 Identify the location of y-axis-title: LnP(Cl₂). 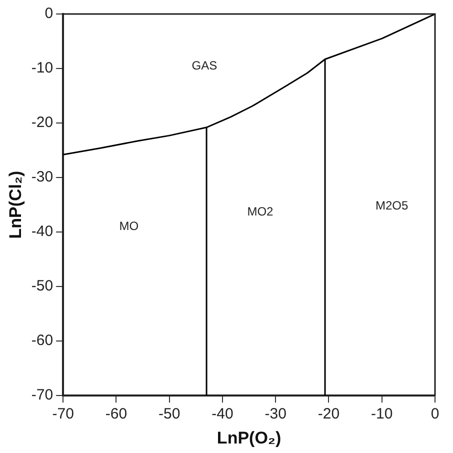
(15, 204).